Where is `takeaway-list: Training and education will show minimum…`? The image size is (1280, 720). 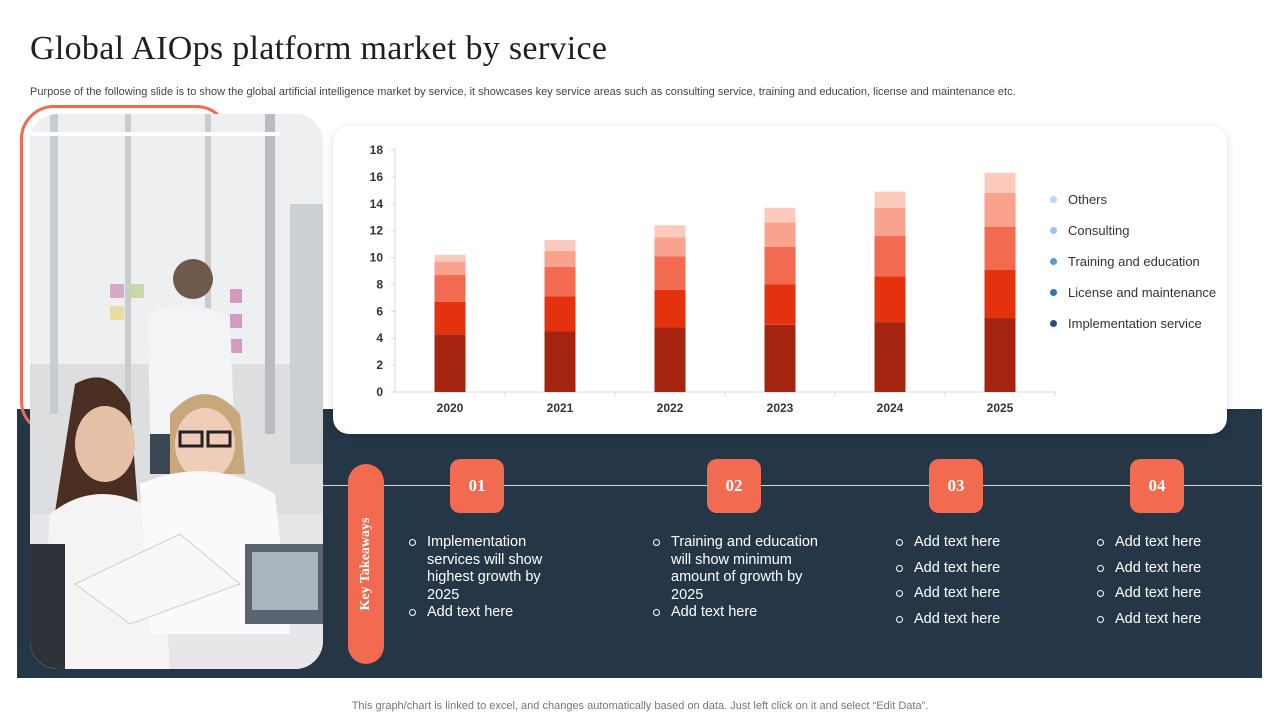
takeaway-list: Training and education will show minimum… is located at coordinates (735, 578).